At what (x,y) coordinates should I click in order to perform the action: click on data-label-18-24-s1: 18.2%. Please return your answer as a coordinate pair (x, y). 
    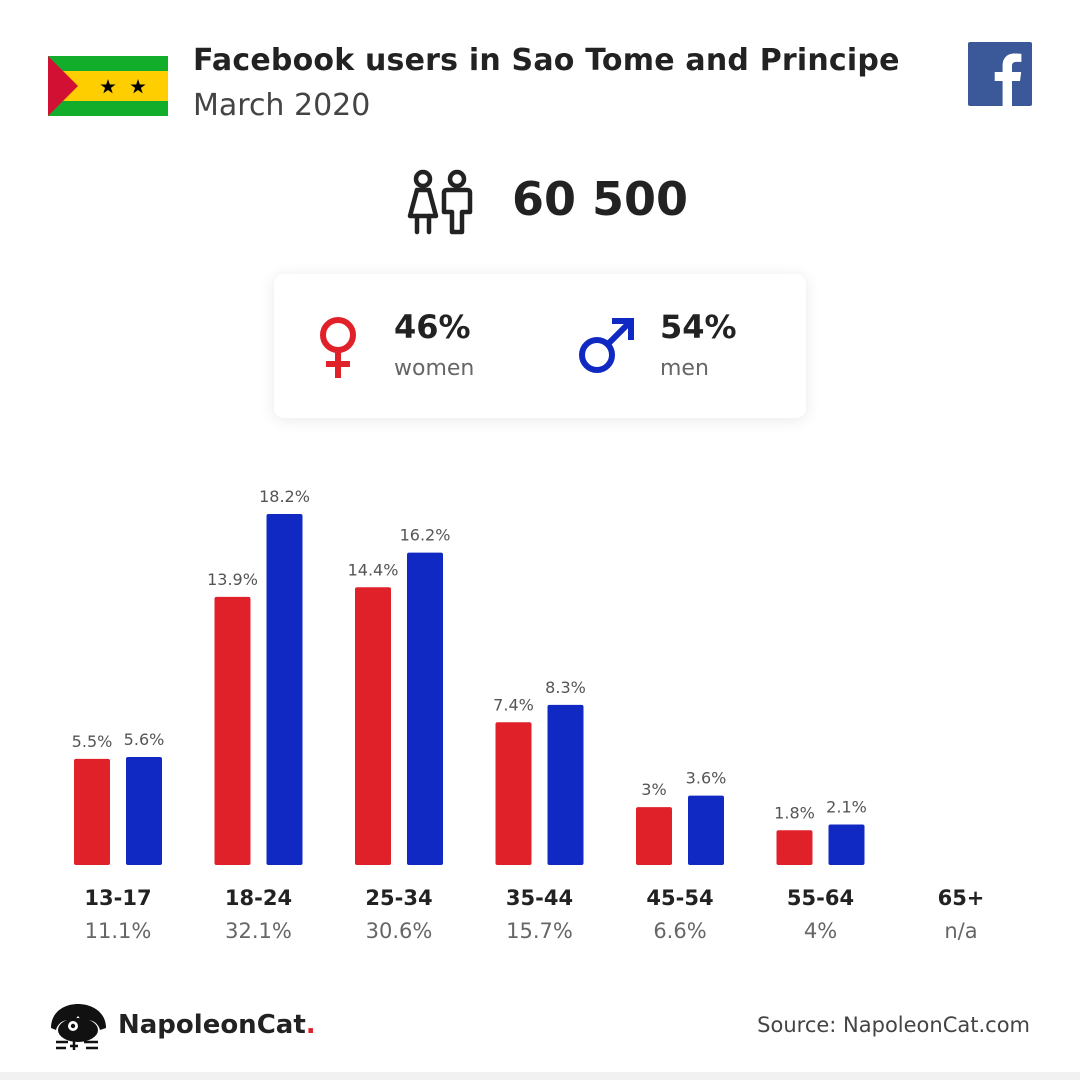
    Looking at the image, I should click on (284, 496).